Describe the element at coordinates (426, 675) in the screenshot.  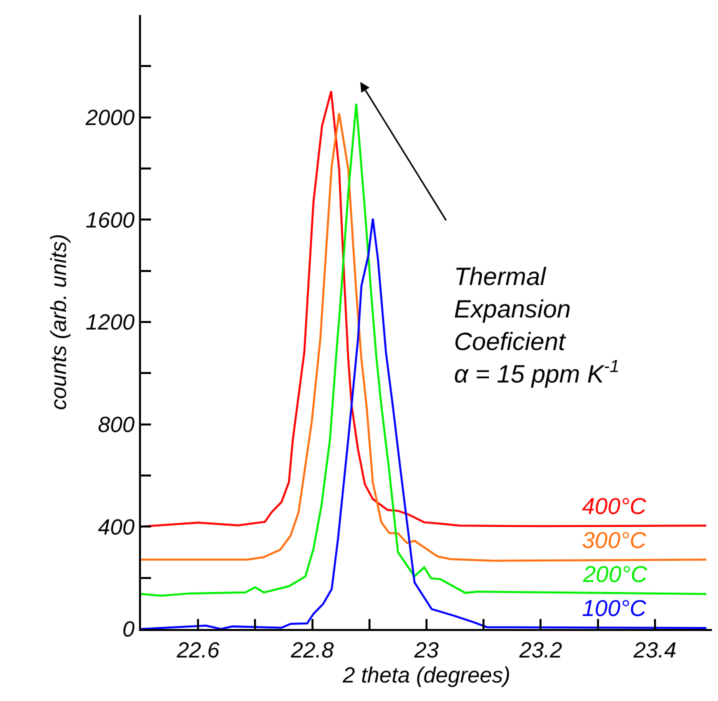
I see `x-axis-title: 2 theta (degrees)` at that location.